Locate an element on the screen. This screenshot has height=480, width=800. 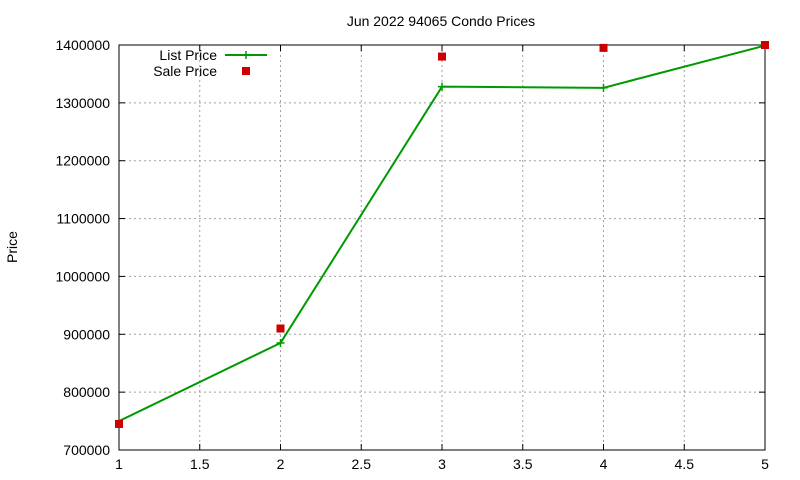
x-tick-label: 4 is located at coordinates (604, 464).